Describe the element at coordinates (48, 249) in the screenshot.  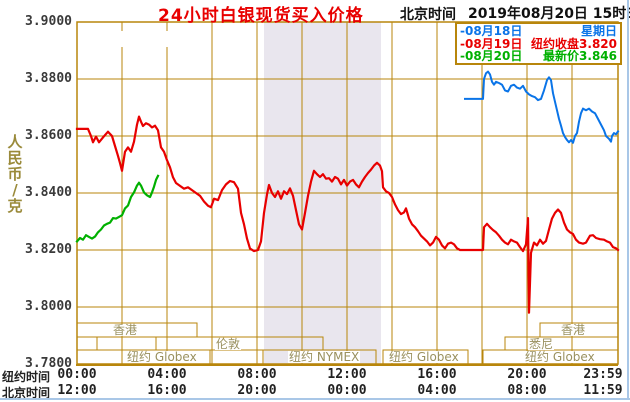
I see `y-tick-label: 3.8200` at that location.